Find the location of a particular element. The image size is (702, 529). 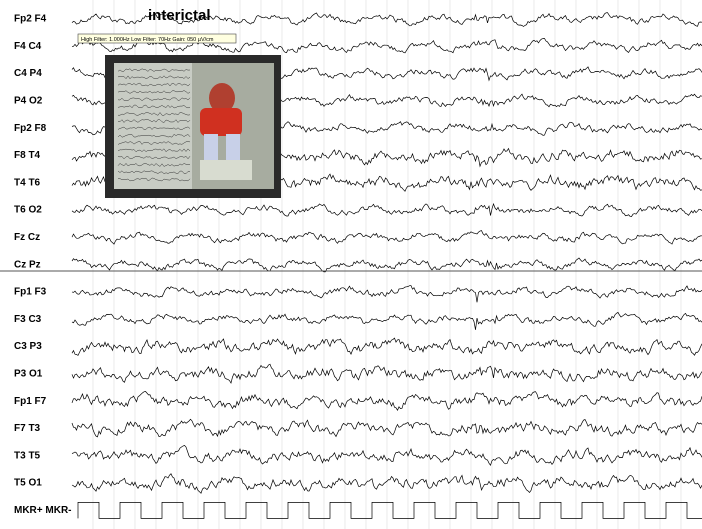

channel-label: C4 P4 is located at coordinates (28, 73).